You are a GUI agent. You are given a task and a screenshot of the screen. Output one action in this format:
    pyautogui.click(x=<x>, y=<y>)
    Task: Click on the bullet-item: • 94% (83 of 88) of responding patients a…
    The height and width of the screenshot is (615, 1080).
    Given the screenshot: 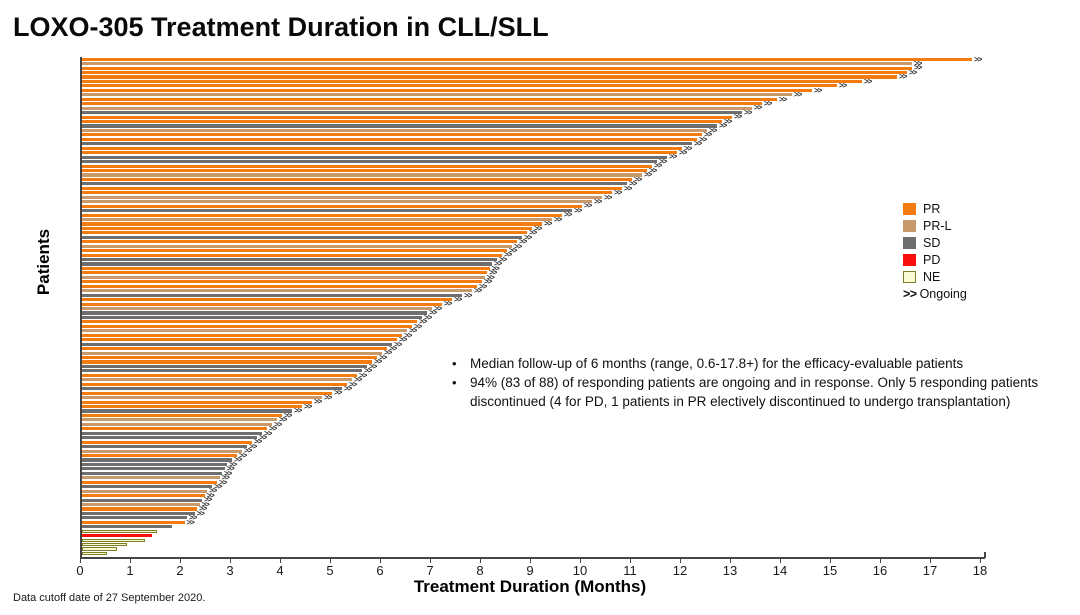 What is the action you would take?
    pyautogui.click(x=756, y=392)
    